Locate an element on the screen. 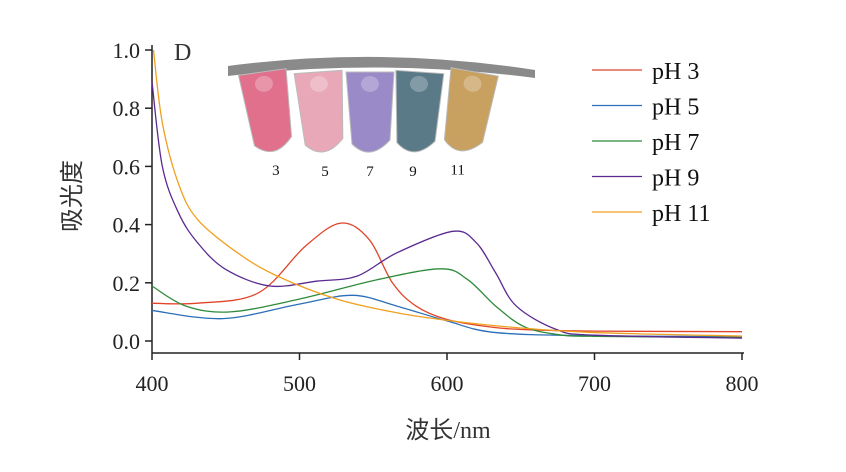  y-tick-label: 0.6 is located at coordinates (127, 166).